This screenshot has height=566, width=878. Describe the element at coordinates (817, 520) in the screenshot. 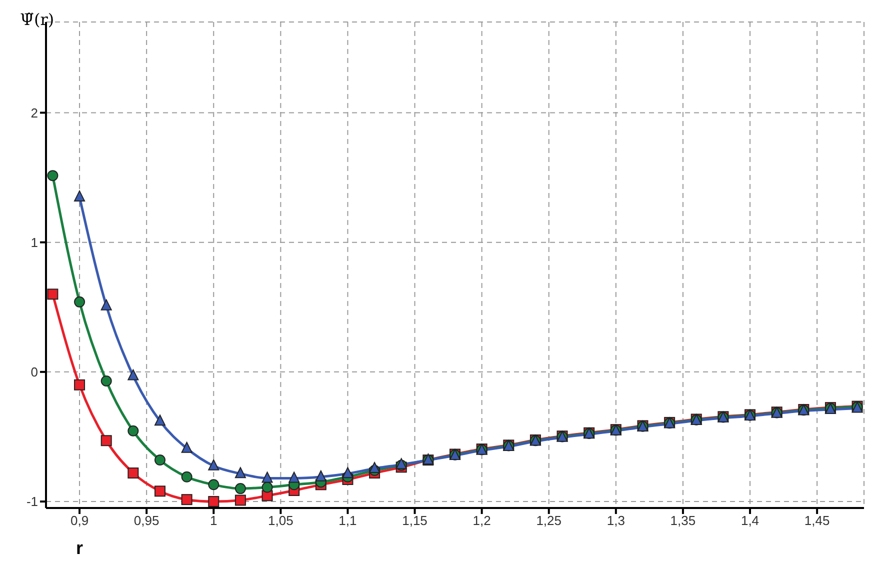

I see `x-tick-label: 1,45` at that location.